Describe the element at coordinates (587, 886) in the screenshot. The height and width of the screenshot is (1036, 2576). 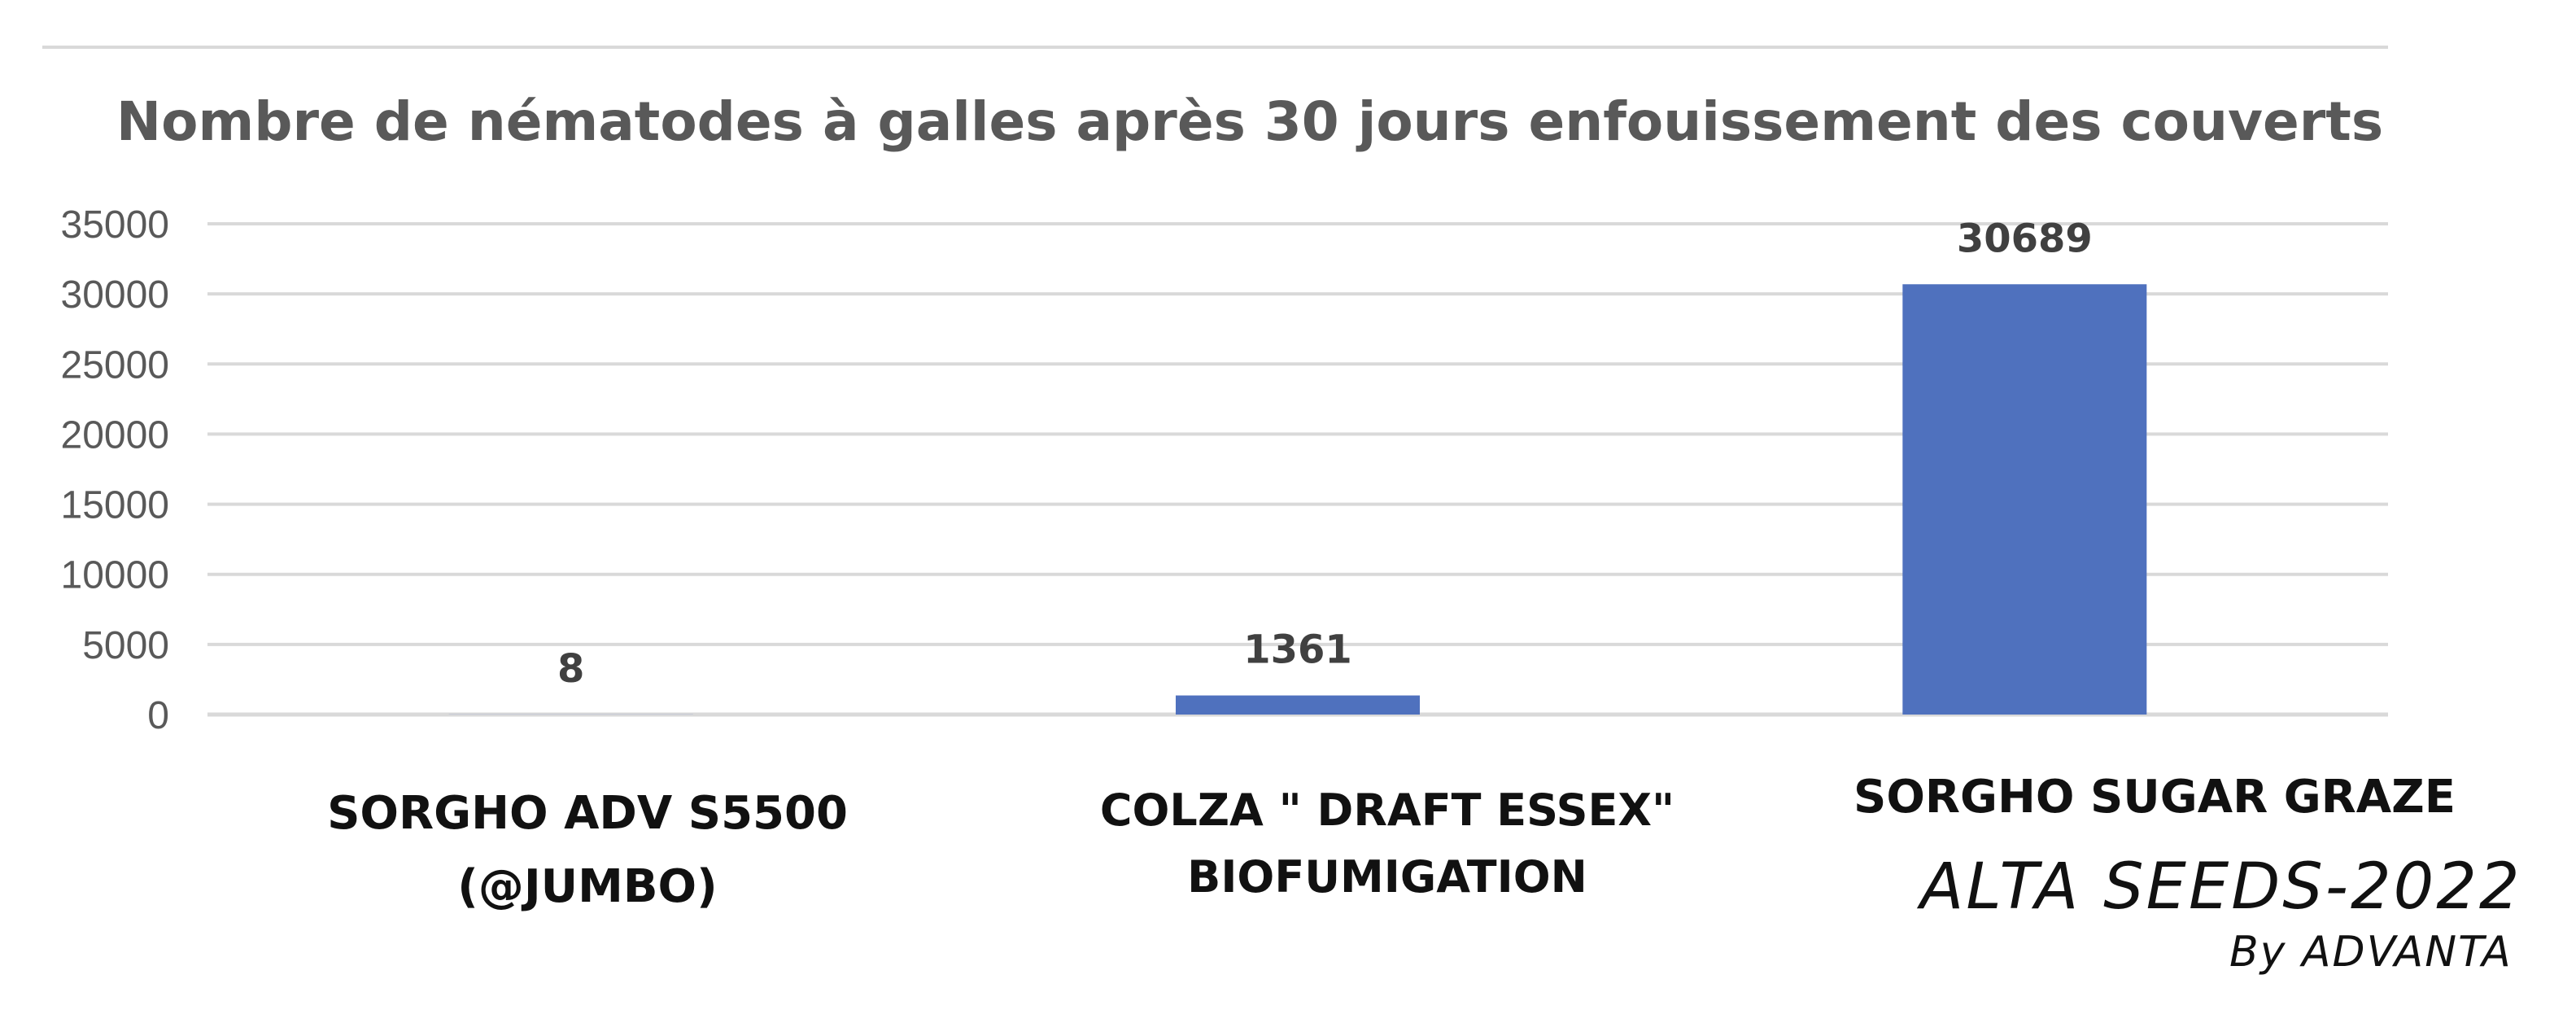
I see `category-label-line: (@JUMBO)` at that location.